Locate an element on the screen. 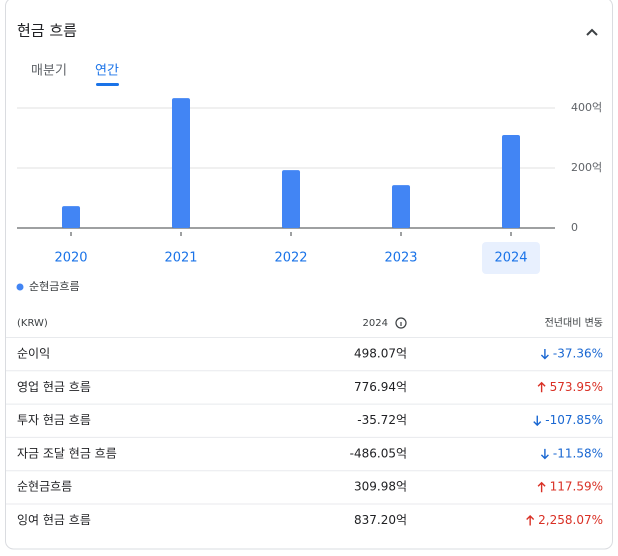 This screenshot has width=618, height=556. row-label: 영업 현금 흐름 is located at coordinates (54, 387).